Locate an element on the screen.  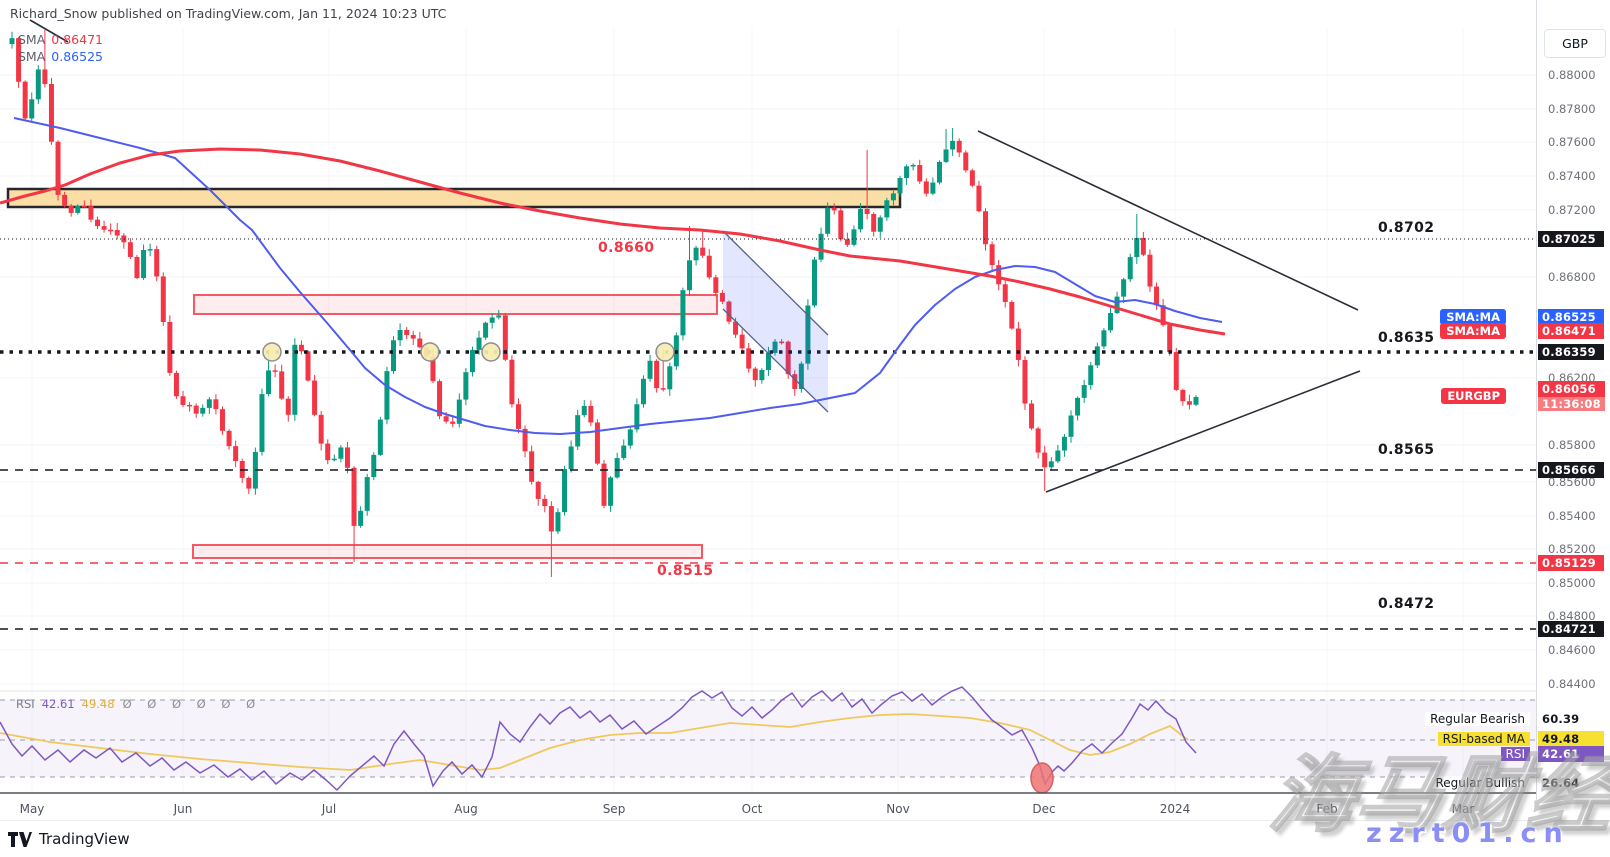
flag-channel-fill is located at coordinates (775, 321).